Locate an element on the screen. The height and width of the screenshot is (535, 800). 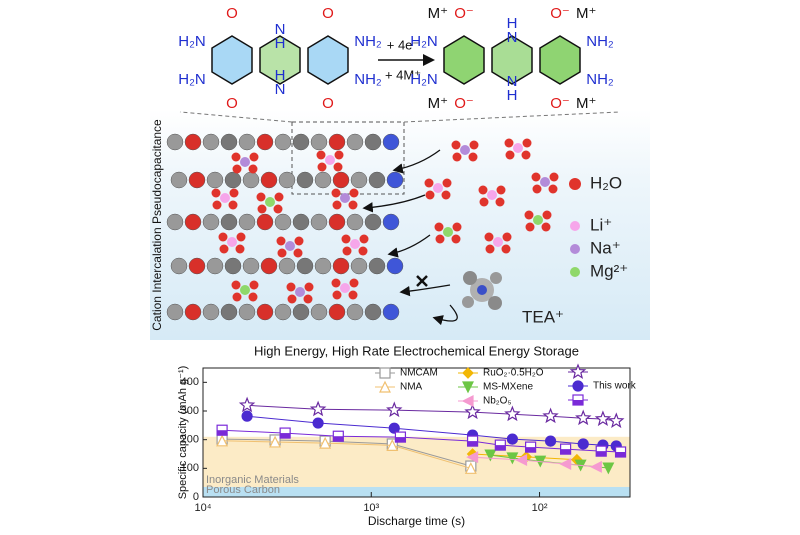
y-tick-label: 100 is located at coordinates (190, 468).